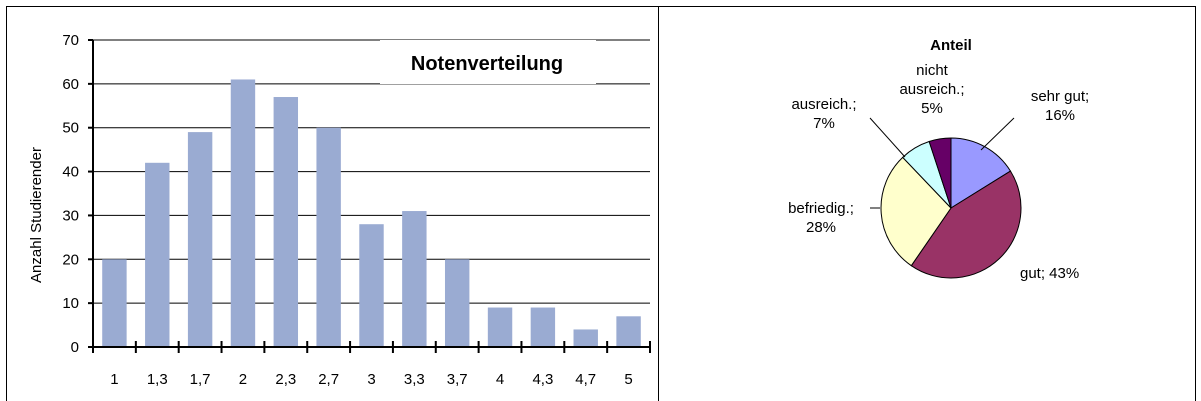 Image resolution: width=1201 pixels, height=401 pixels. Describe the element at coordinates (70, 172) in the screenshot. I see `y-tick-label: 40` at that location.